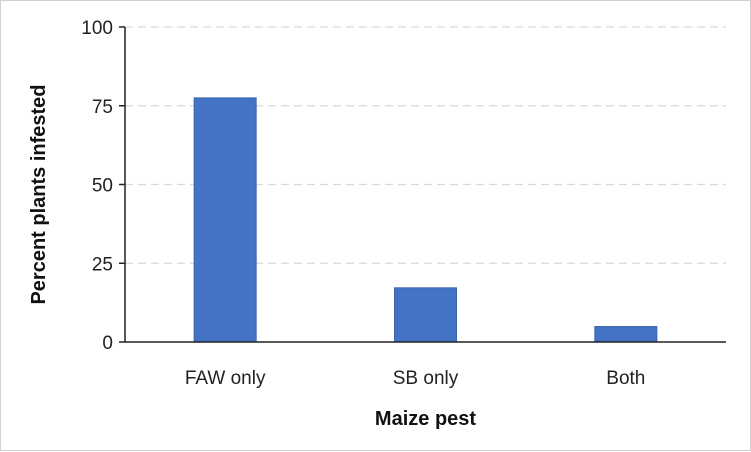 This screenshot has height=452, width=751. Describe the element at coordinates (426, 378) in the screenshot. I see `x-tick-label-sb-only: SB only` at that location.